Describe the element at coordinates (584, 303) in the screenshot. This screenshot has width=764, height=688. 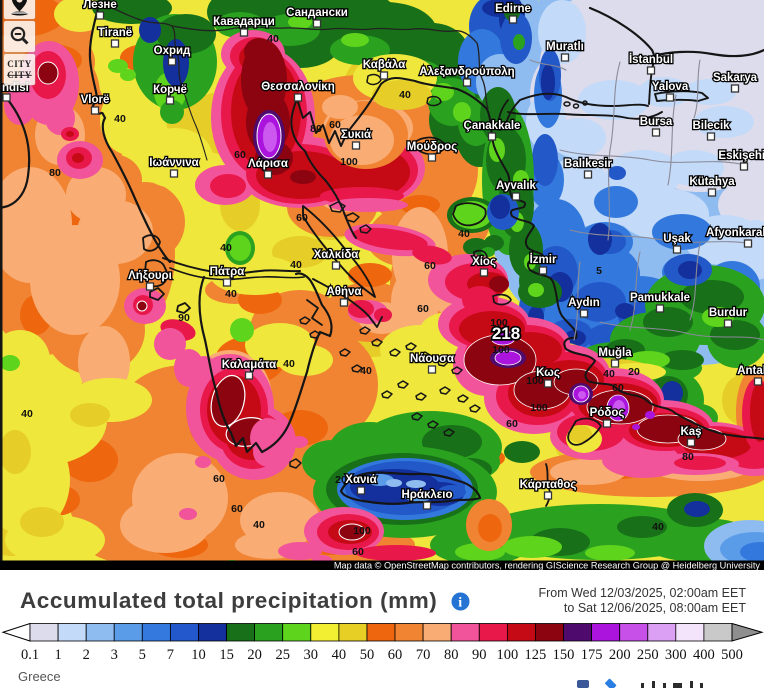
I see `svg-text: Aydın` at that location.